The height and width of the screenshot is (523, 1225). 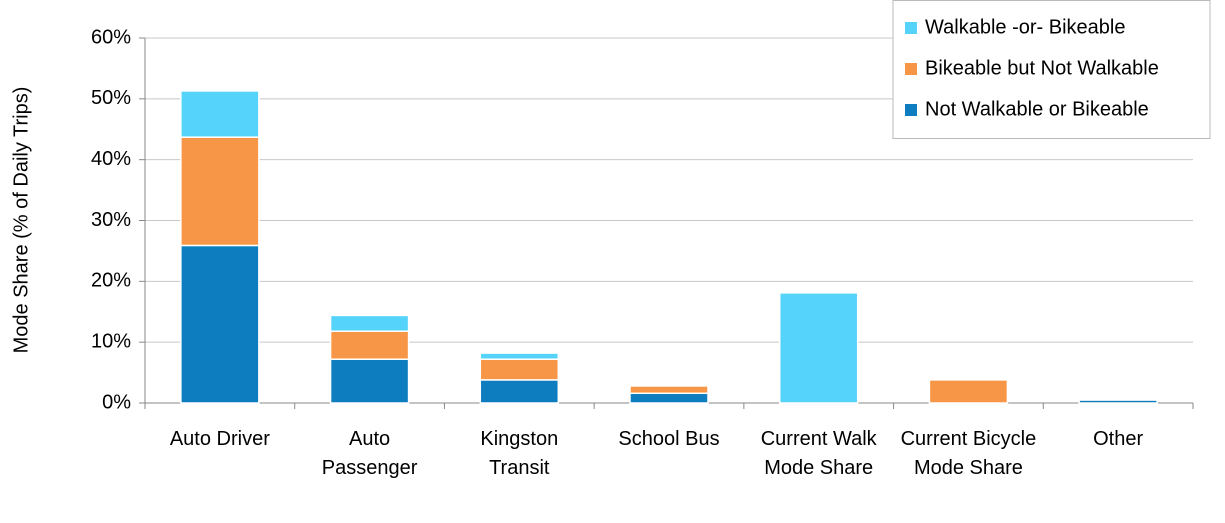 What do you see at coordinates (111, 159) in the screenshot?
I see `y-tick-label: 40%` at bounding box center [111, 159].